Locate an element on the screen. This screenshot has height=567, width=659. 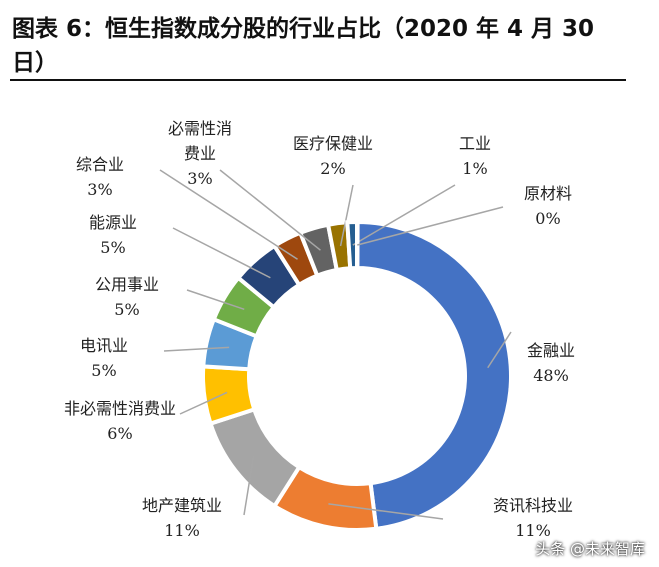
value-label: 48% is located at coordinates (551, 375).